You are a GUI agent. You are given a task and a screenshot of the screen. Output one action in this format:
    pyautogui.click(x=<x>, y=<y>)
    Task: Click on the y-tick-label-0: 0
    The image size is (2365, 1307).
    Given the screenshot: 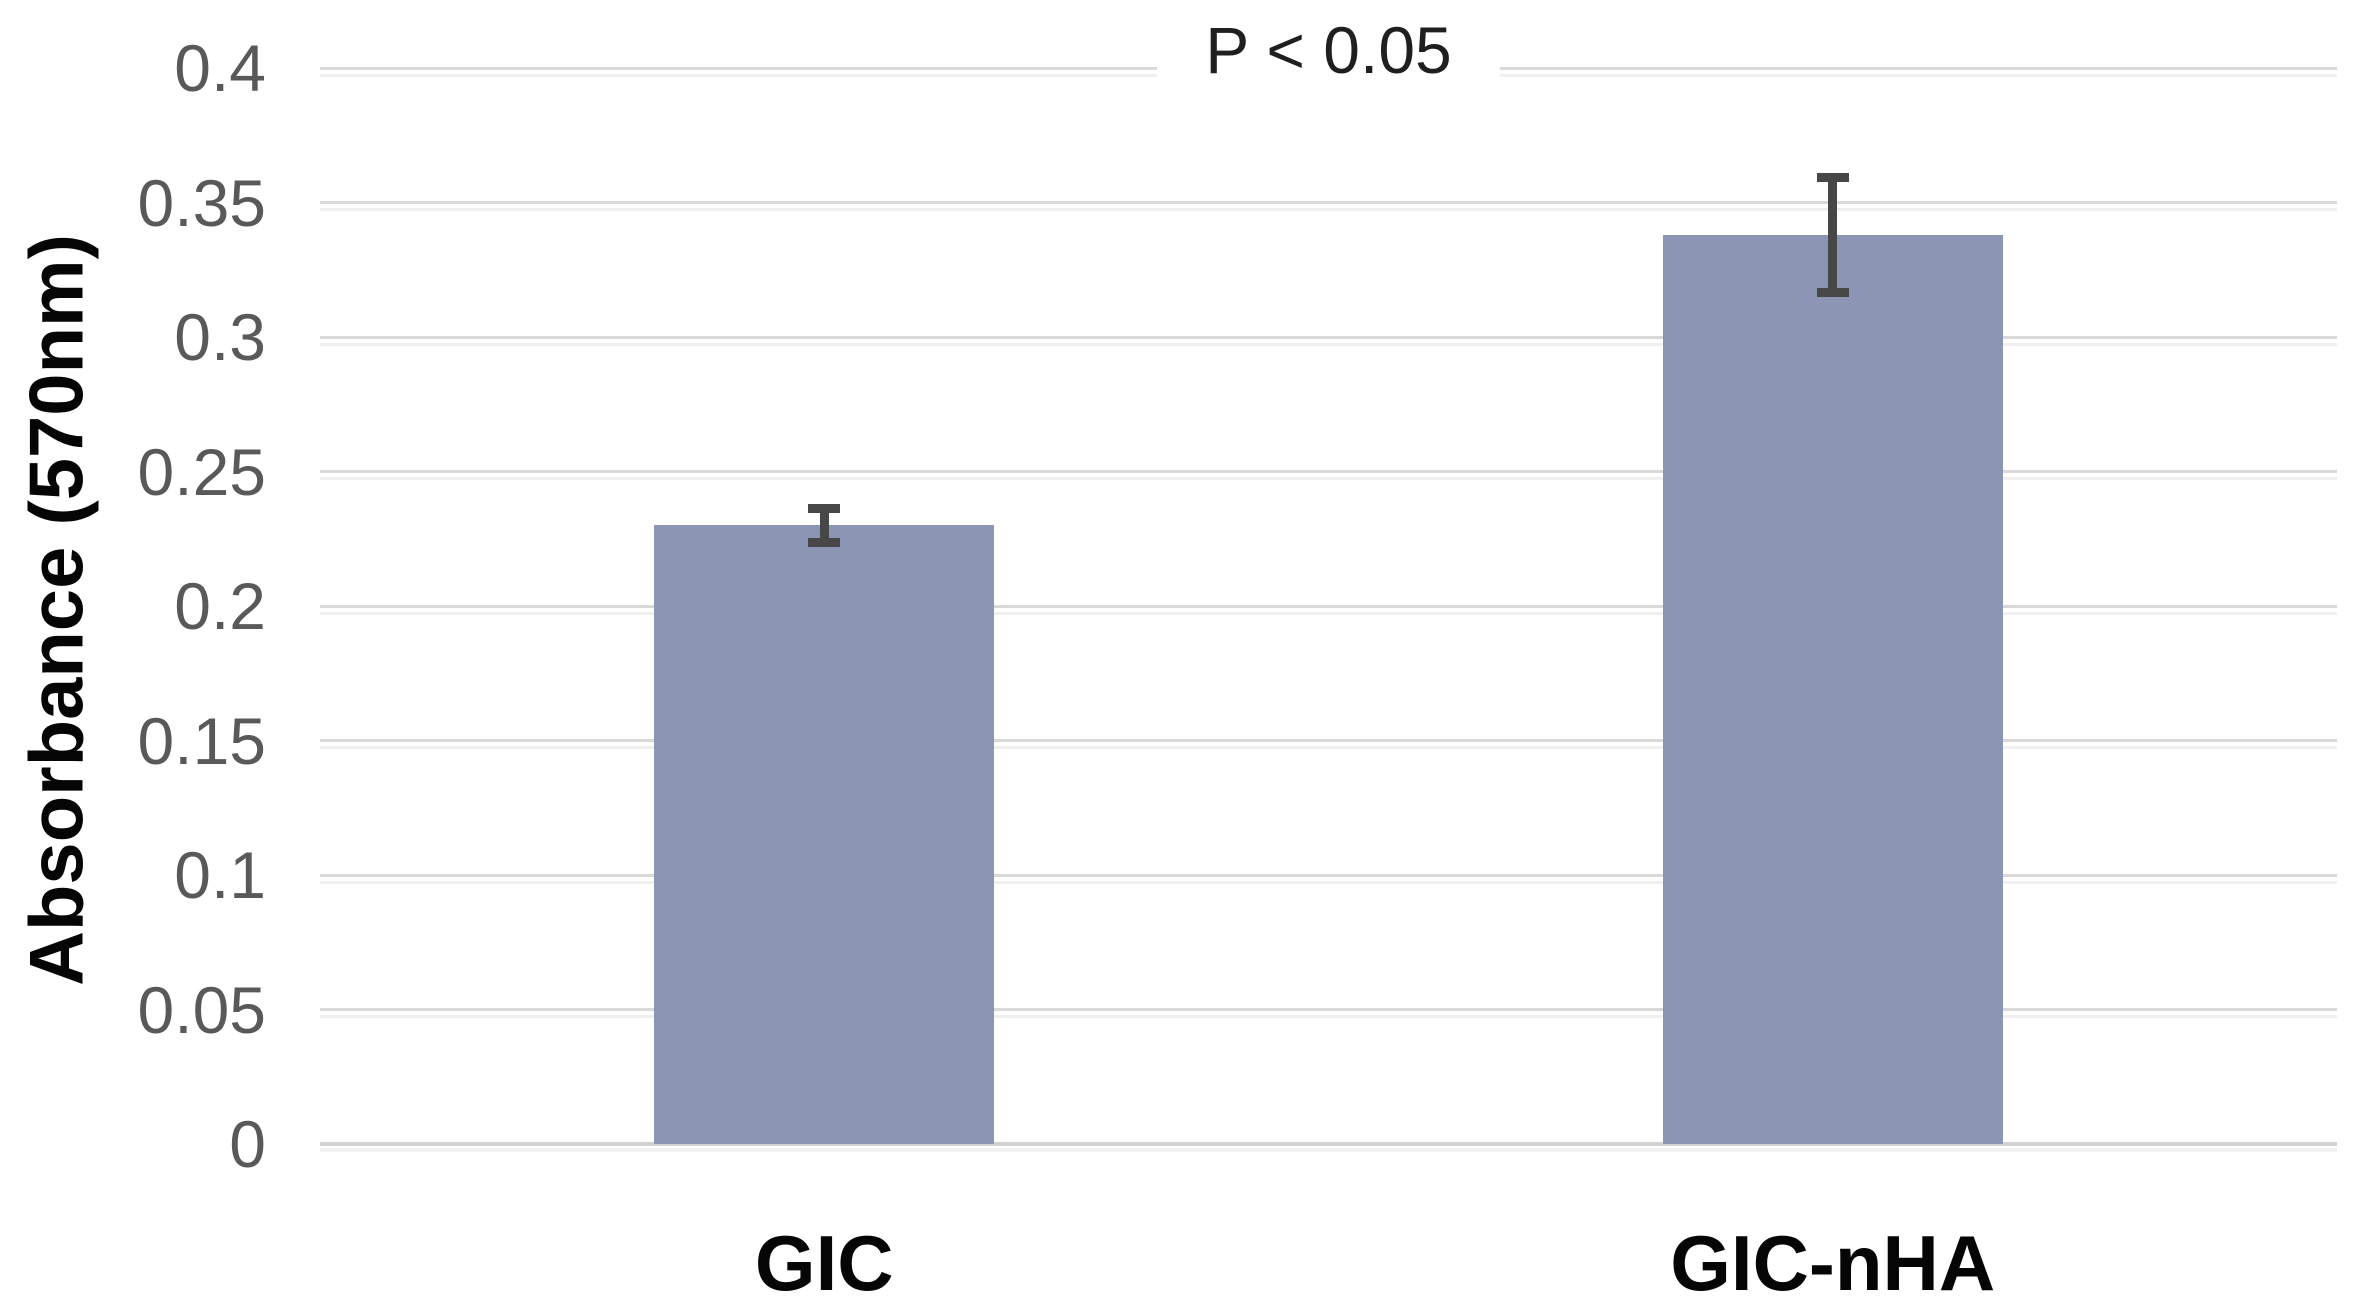 What is the action you would take?
    pyautogui.click(x=247, y=1144)
    